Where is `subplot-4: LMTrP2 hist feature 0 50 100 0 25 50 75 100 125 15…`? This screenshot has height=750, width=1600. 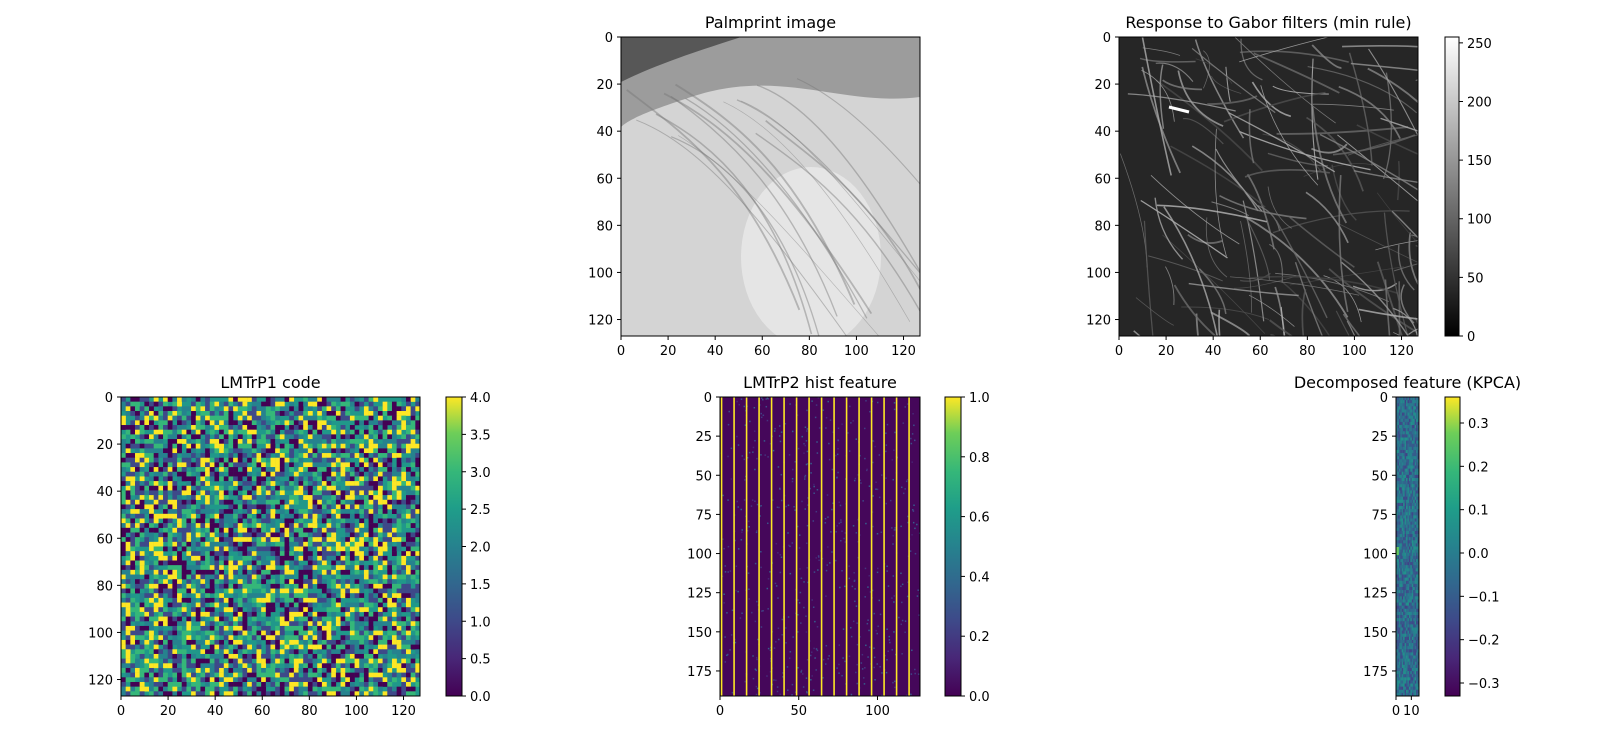 subplot-4: LMTrP2 hist feature 0 50 100 0 25 50 75 100 125 15… is located at coordinates (838, 546).